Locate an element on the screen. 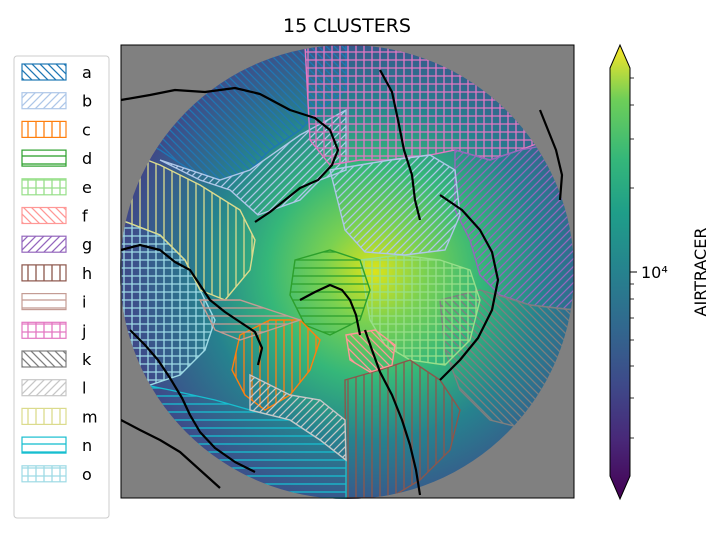 This screenshot has width=724, height=534. legend-item-e: e is located at coordinates (56, 187).